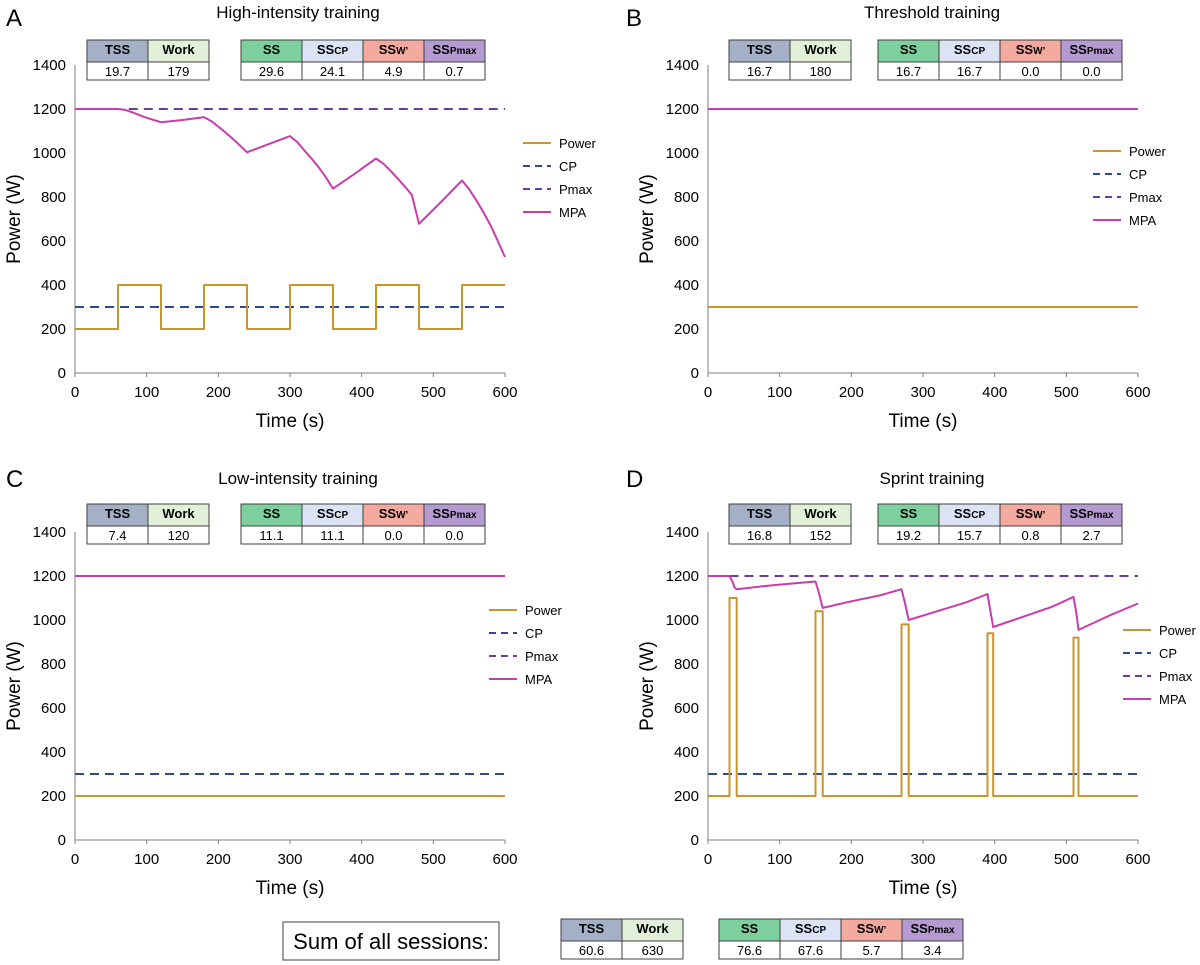 This screenshot has height=965, width=1200. What do you see at coordinates (994, 392) in the screenshot?
I see `panel-b-x-tick: 400` at bounding box center [994, 392].